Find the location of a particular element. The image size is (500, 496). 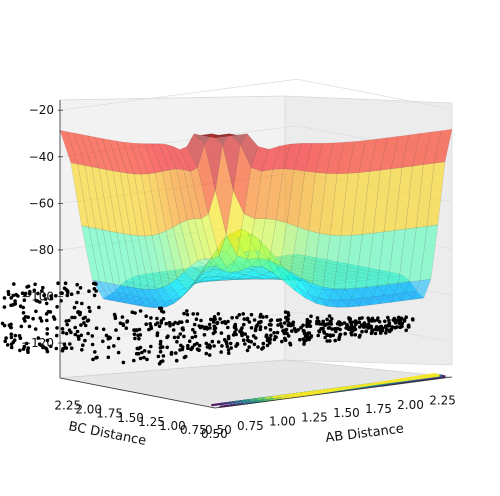

x-tick-label: 0.50 is located at coordinates (218, 430).